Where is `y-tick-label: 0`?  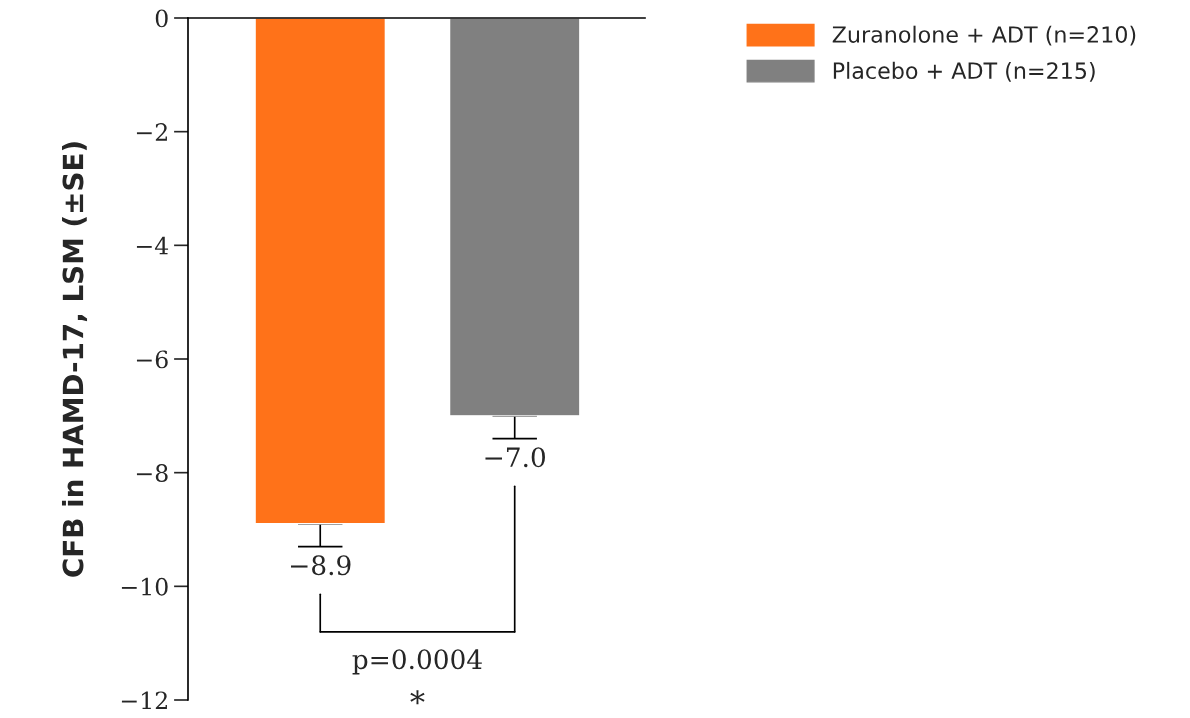 y-tick-label: 0 is located at coordinates (161, 18).